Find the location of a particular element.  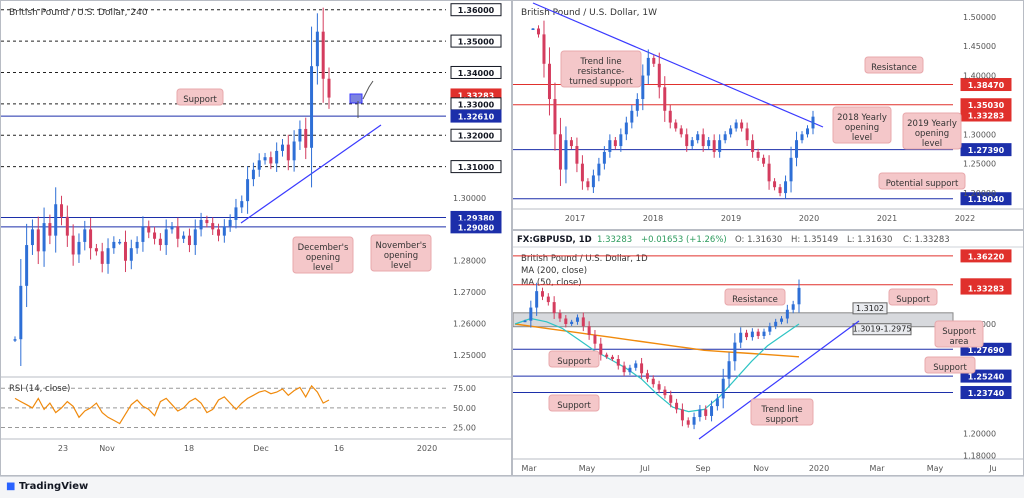

zone-top-label: 1.3102 is located at coordinates (870, 308).